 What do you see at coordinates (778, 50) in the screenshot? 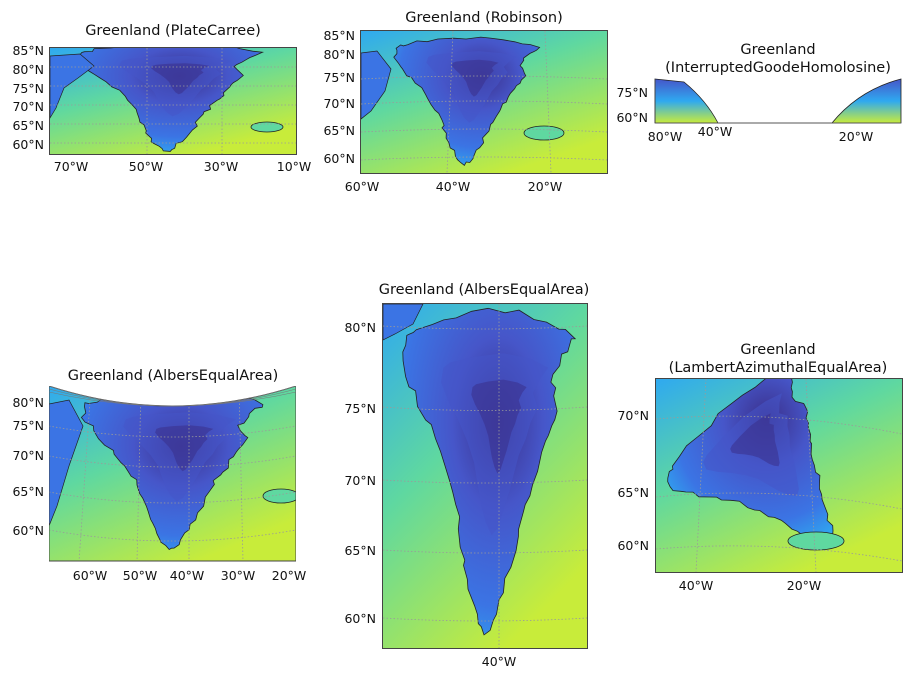
I see `panel-title-goode-line1: Greenland` at bounding box center [778, 50].